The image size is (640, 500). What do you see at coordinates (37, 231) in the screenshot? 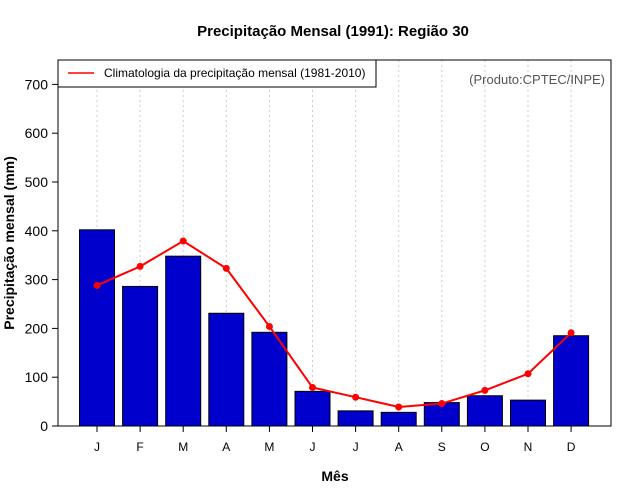
I see `y-tick-label: 400` at bounding box center [37, 231].